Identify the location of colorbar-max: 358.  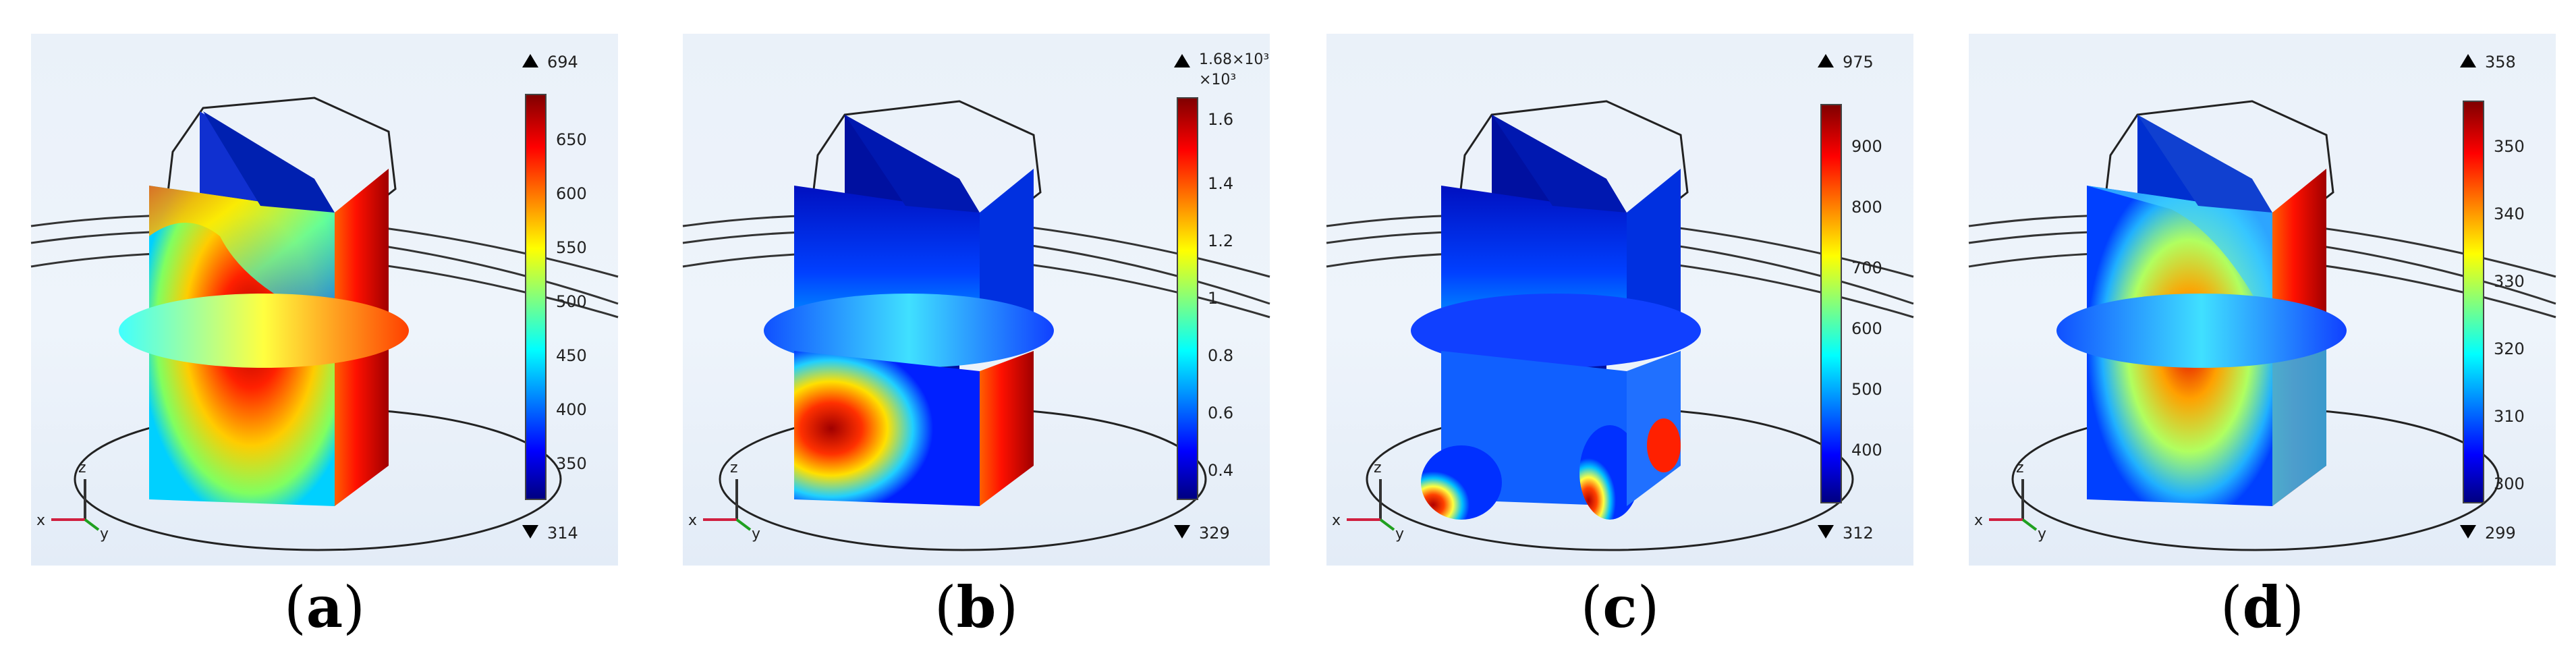
(2500, 63).